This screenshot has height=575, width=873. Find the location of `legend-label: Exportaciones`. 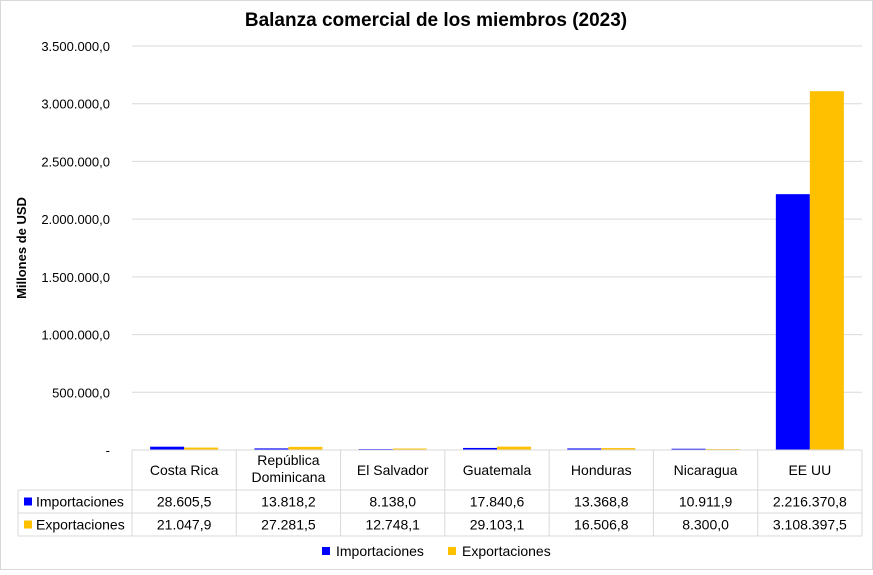

legend-label: Exportaciones is located at coordinates (506, 551).